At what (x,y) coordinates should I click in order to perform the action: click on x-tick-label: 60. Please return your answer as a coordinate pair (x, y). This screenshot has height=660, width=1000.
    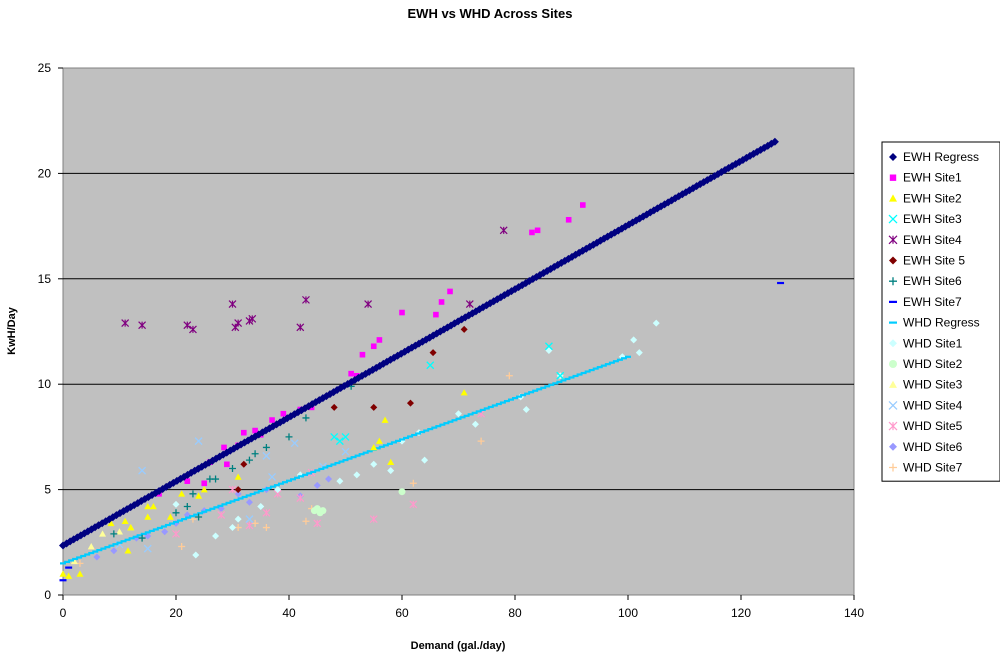
    Looking at the image, I should click on (402, 613).